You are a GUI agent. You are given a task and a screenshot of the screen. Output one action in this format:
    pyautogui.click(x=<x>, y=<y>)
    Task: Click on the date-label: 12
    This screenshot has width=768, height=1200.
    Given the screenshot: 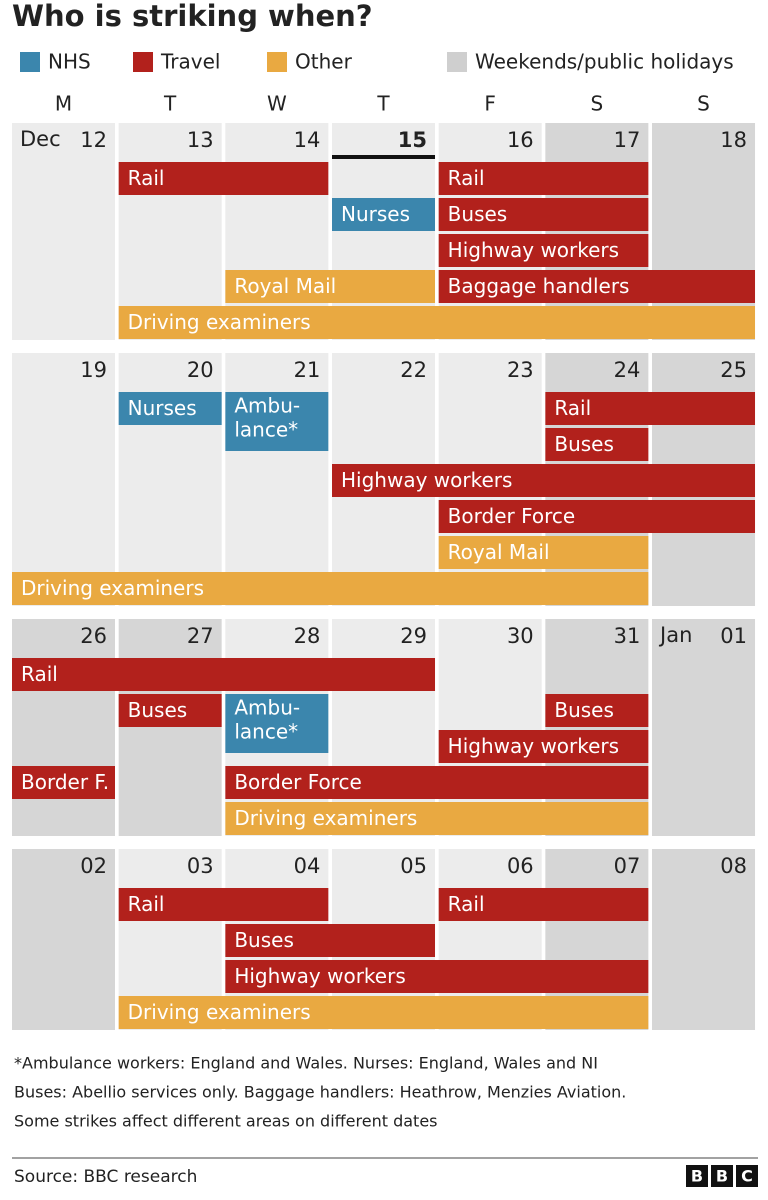 What is the action you would take?
    pyautogui.click(x=93, y=140)
    